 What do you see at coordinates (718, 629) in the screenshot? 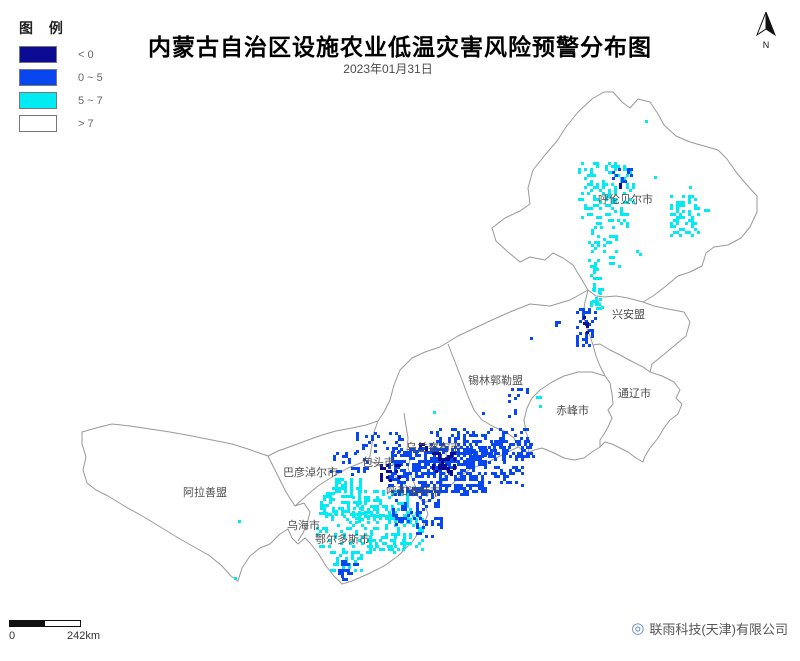
I see `copyright-text: 联雨科技(天津)有限公司` at bounding box center [718, 629].